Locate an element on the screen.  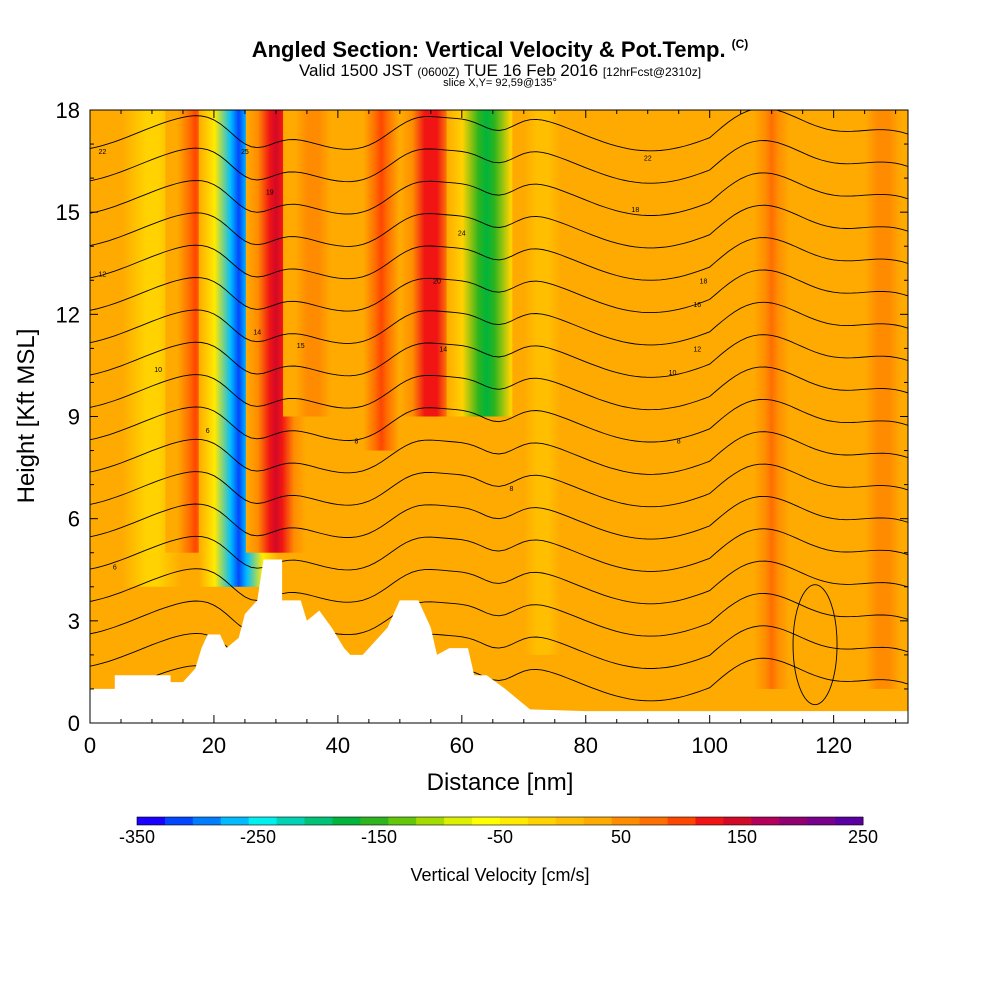
contour-label: 14 is located at coordinates (257, 332).